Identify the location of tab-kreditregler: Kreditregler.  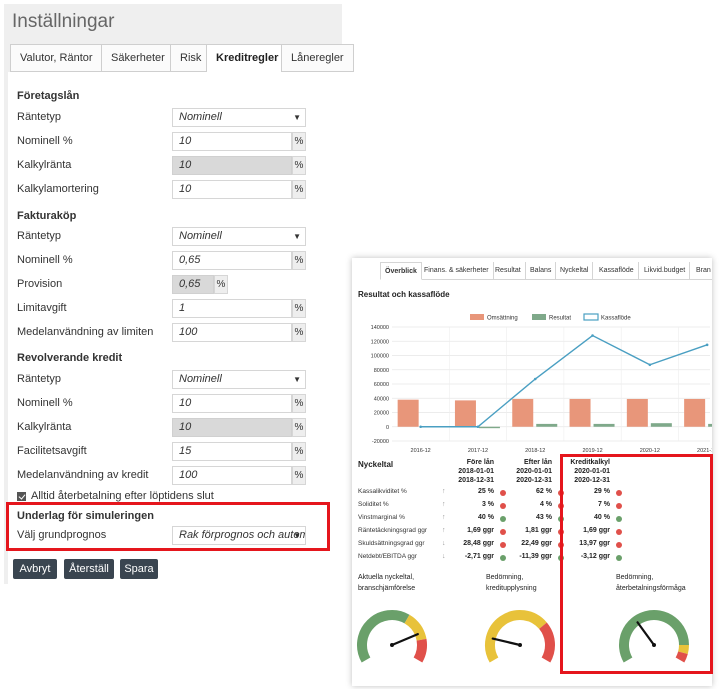
(247, 58).